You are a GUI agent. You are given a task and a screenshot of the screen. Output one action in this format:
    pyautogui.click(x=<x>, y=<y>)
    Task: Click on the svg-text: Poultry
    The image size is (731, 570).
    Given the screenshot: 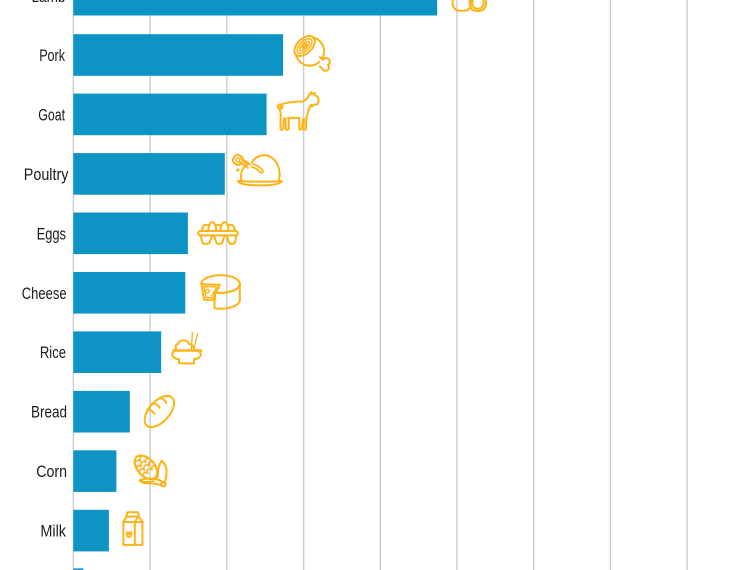 What is the action you would take?
    pyautogui.click(x=46, y=175)
    